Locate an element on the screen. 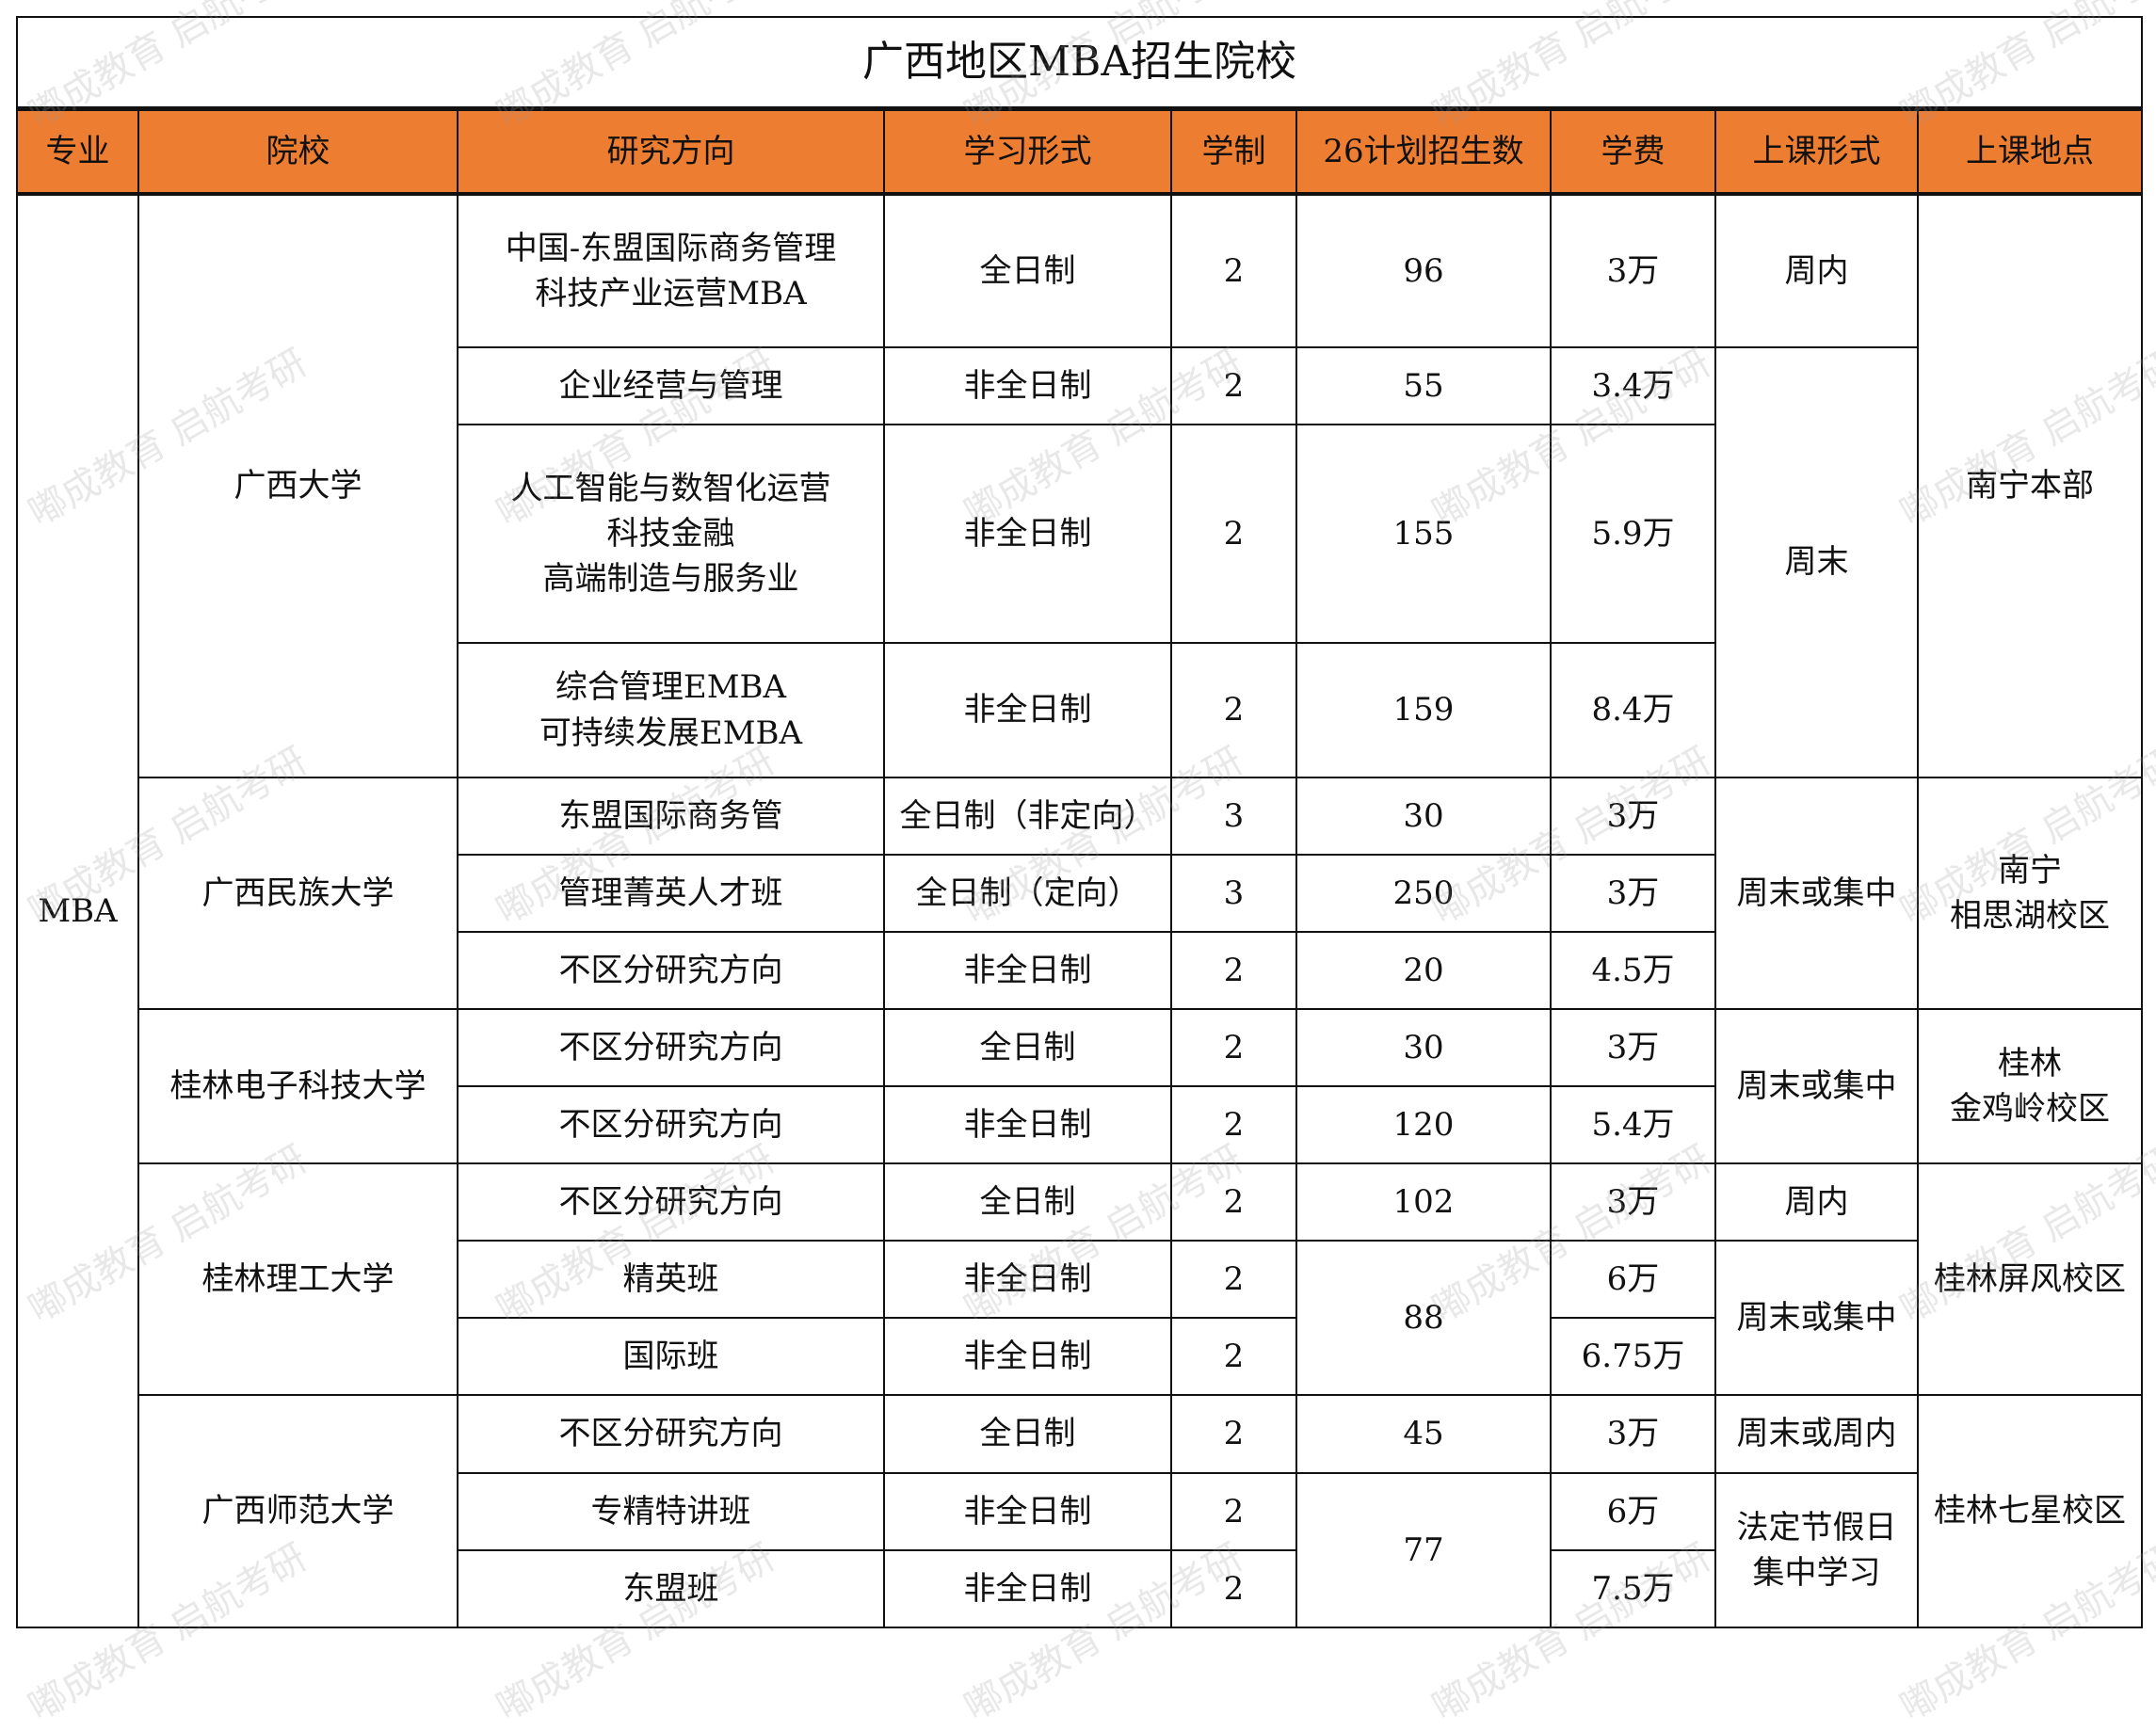  direction-cell: 管理菁英人才班 is located at coordinates (671, 893).